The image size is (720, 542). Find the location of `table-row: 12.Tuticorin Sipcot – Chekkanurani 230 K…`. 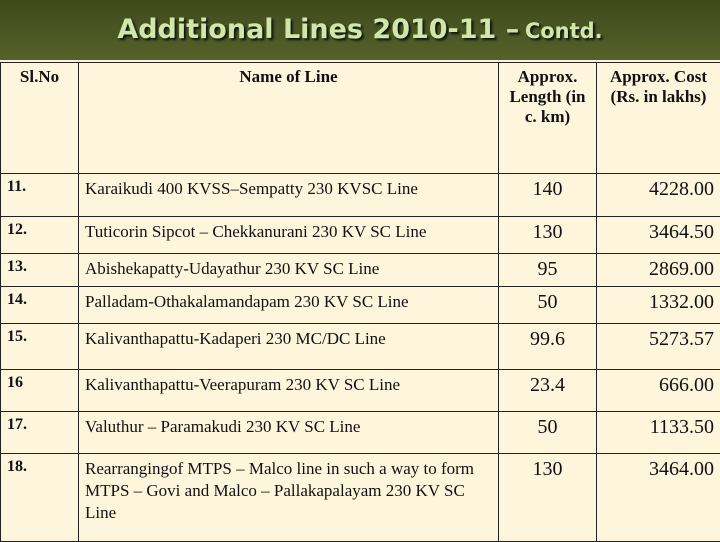

table-row: 12.Tuticorin Sipcot – Chekkanurani 230 K… is located at coordinates (360, 235).